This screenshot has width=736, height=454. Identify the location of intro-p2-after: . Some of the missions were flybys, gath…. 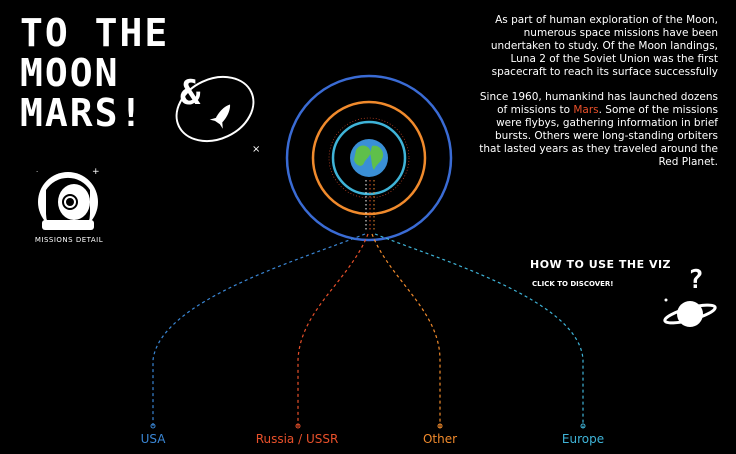
(598, 136).